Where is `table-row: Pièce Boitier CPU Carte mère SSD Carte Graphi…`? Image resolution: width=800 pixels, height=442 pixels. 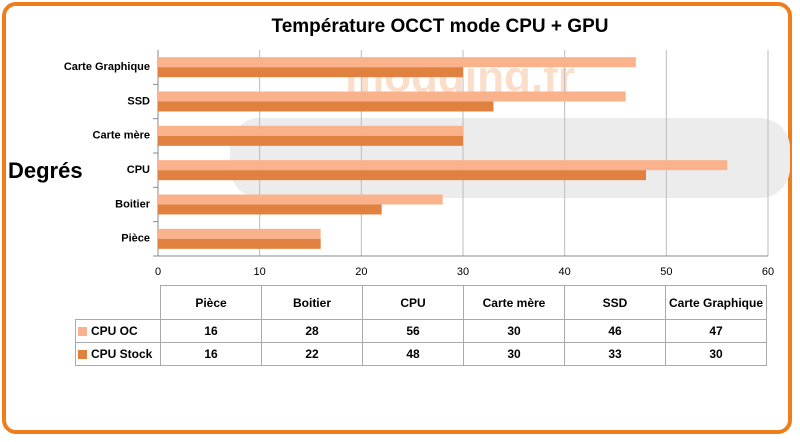 table-row: Pièce Boitier CPU Carte mère SSD Carte Graphi… is located at coordinates (421, 302).